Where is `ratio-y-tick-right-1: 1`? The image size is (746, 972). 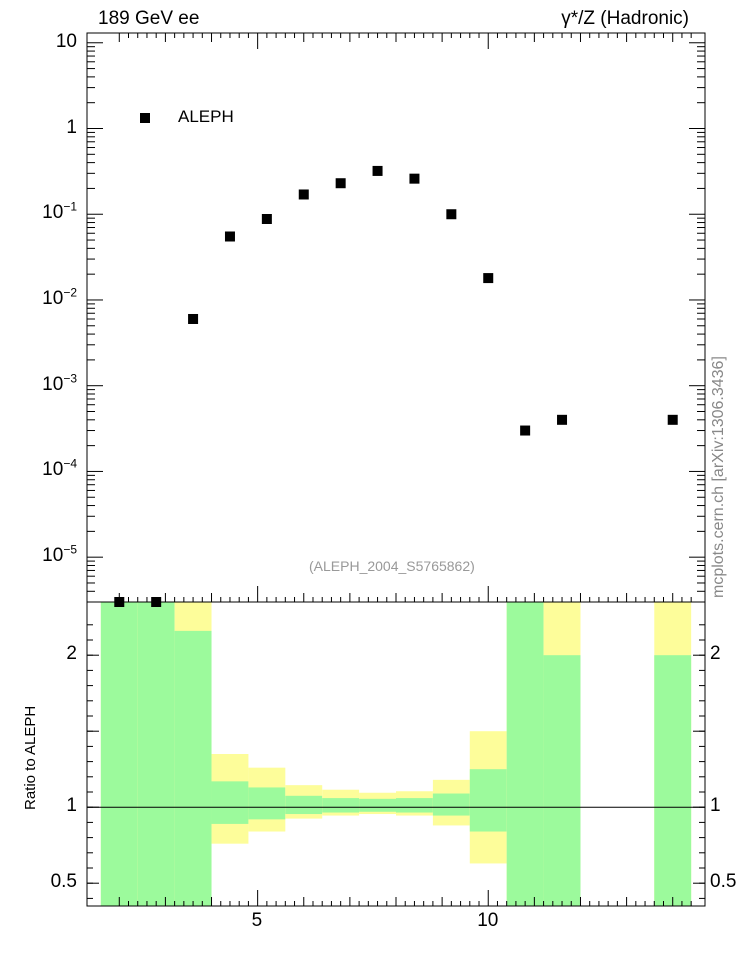 ratio-y-tick-right-1: 1 is located at coordinates (715, 806).